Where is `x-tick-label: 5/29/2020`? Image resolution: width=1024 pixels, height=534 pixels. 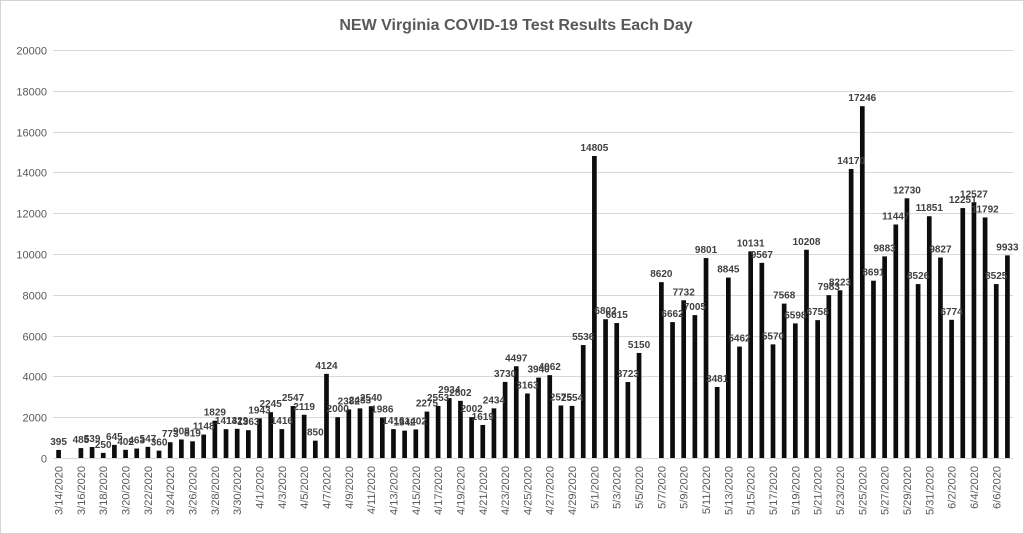 x-tick-label: 5/29/2020 is located at coordinates (908, 490).